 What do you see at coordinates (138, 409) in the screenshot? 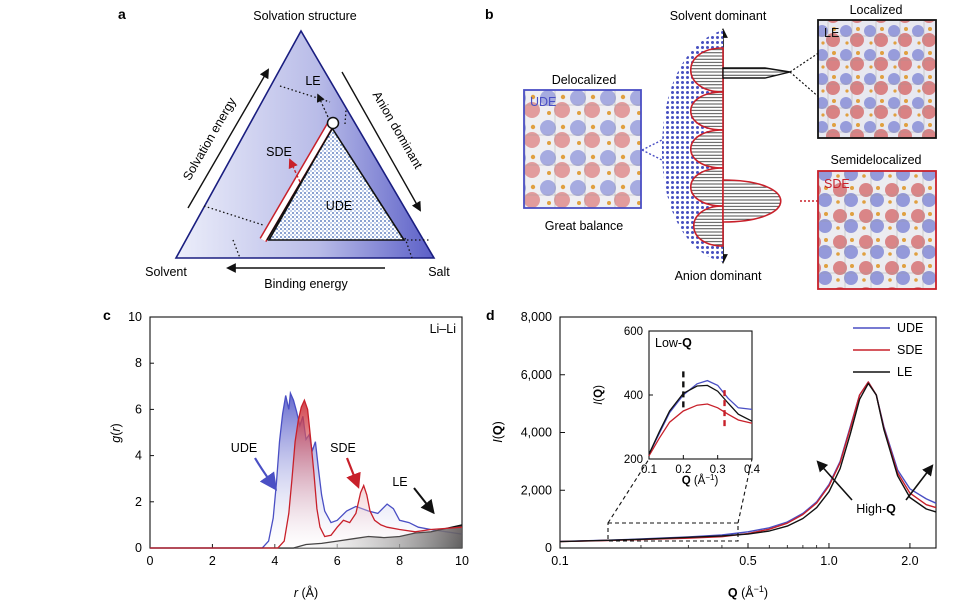
I see `gr-ytick-label: 6` at bounding box center [138, 409].